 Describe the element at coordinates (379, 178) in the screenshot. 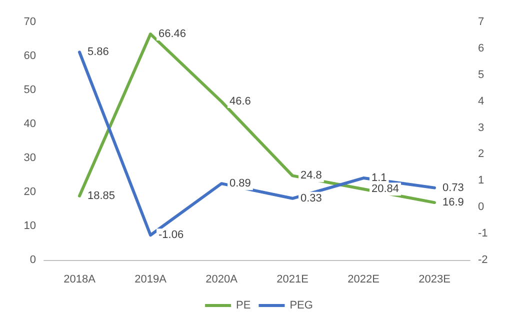

I see `data-label: 1.1` at that location.